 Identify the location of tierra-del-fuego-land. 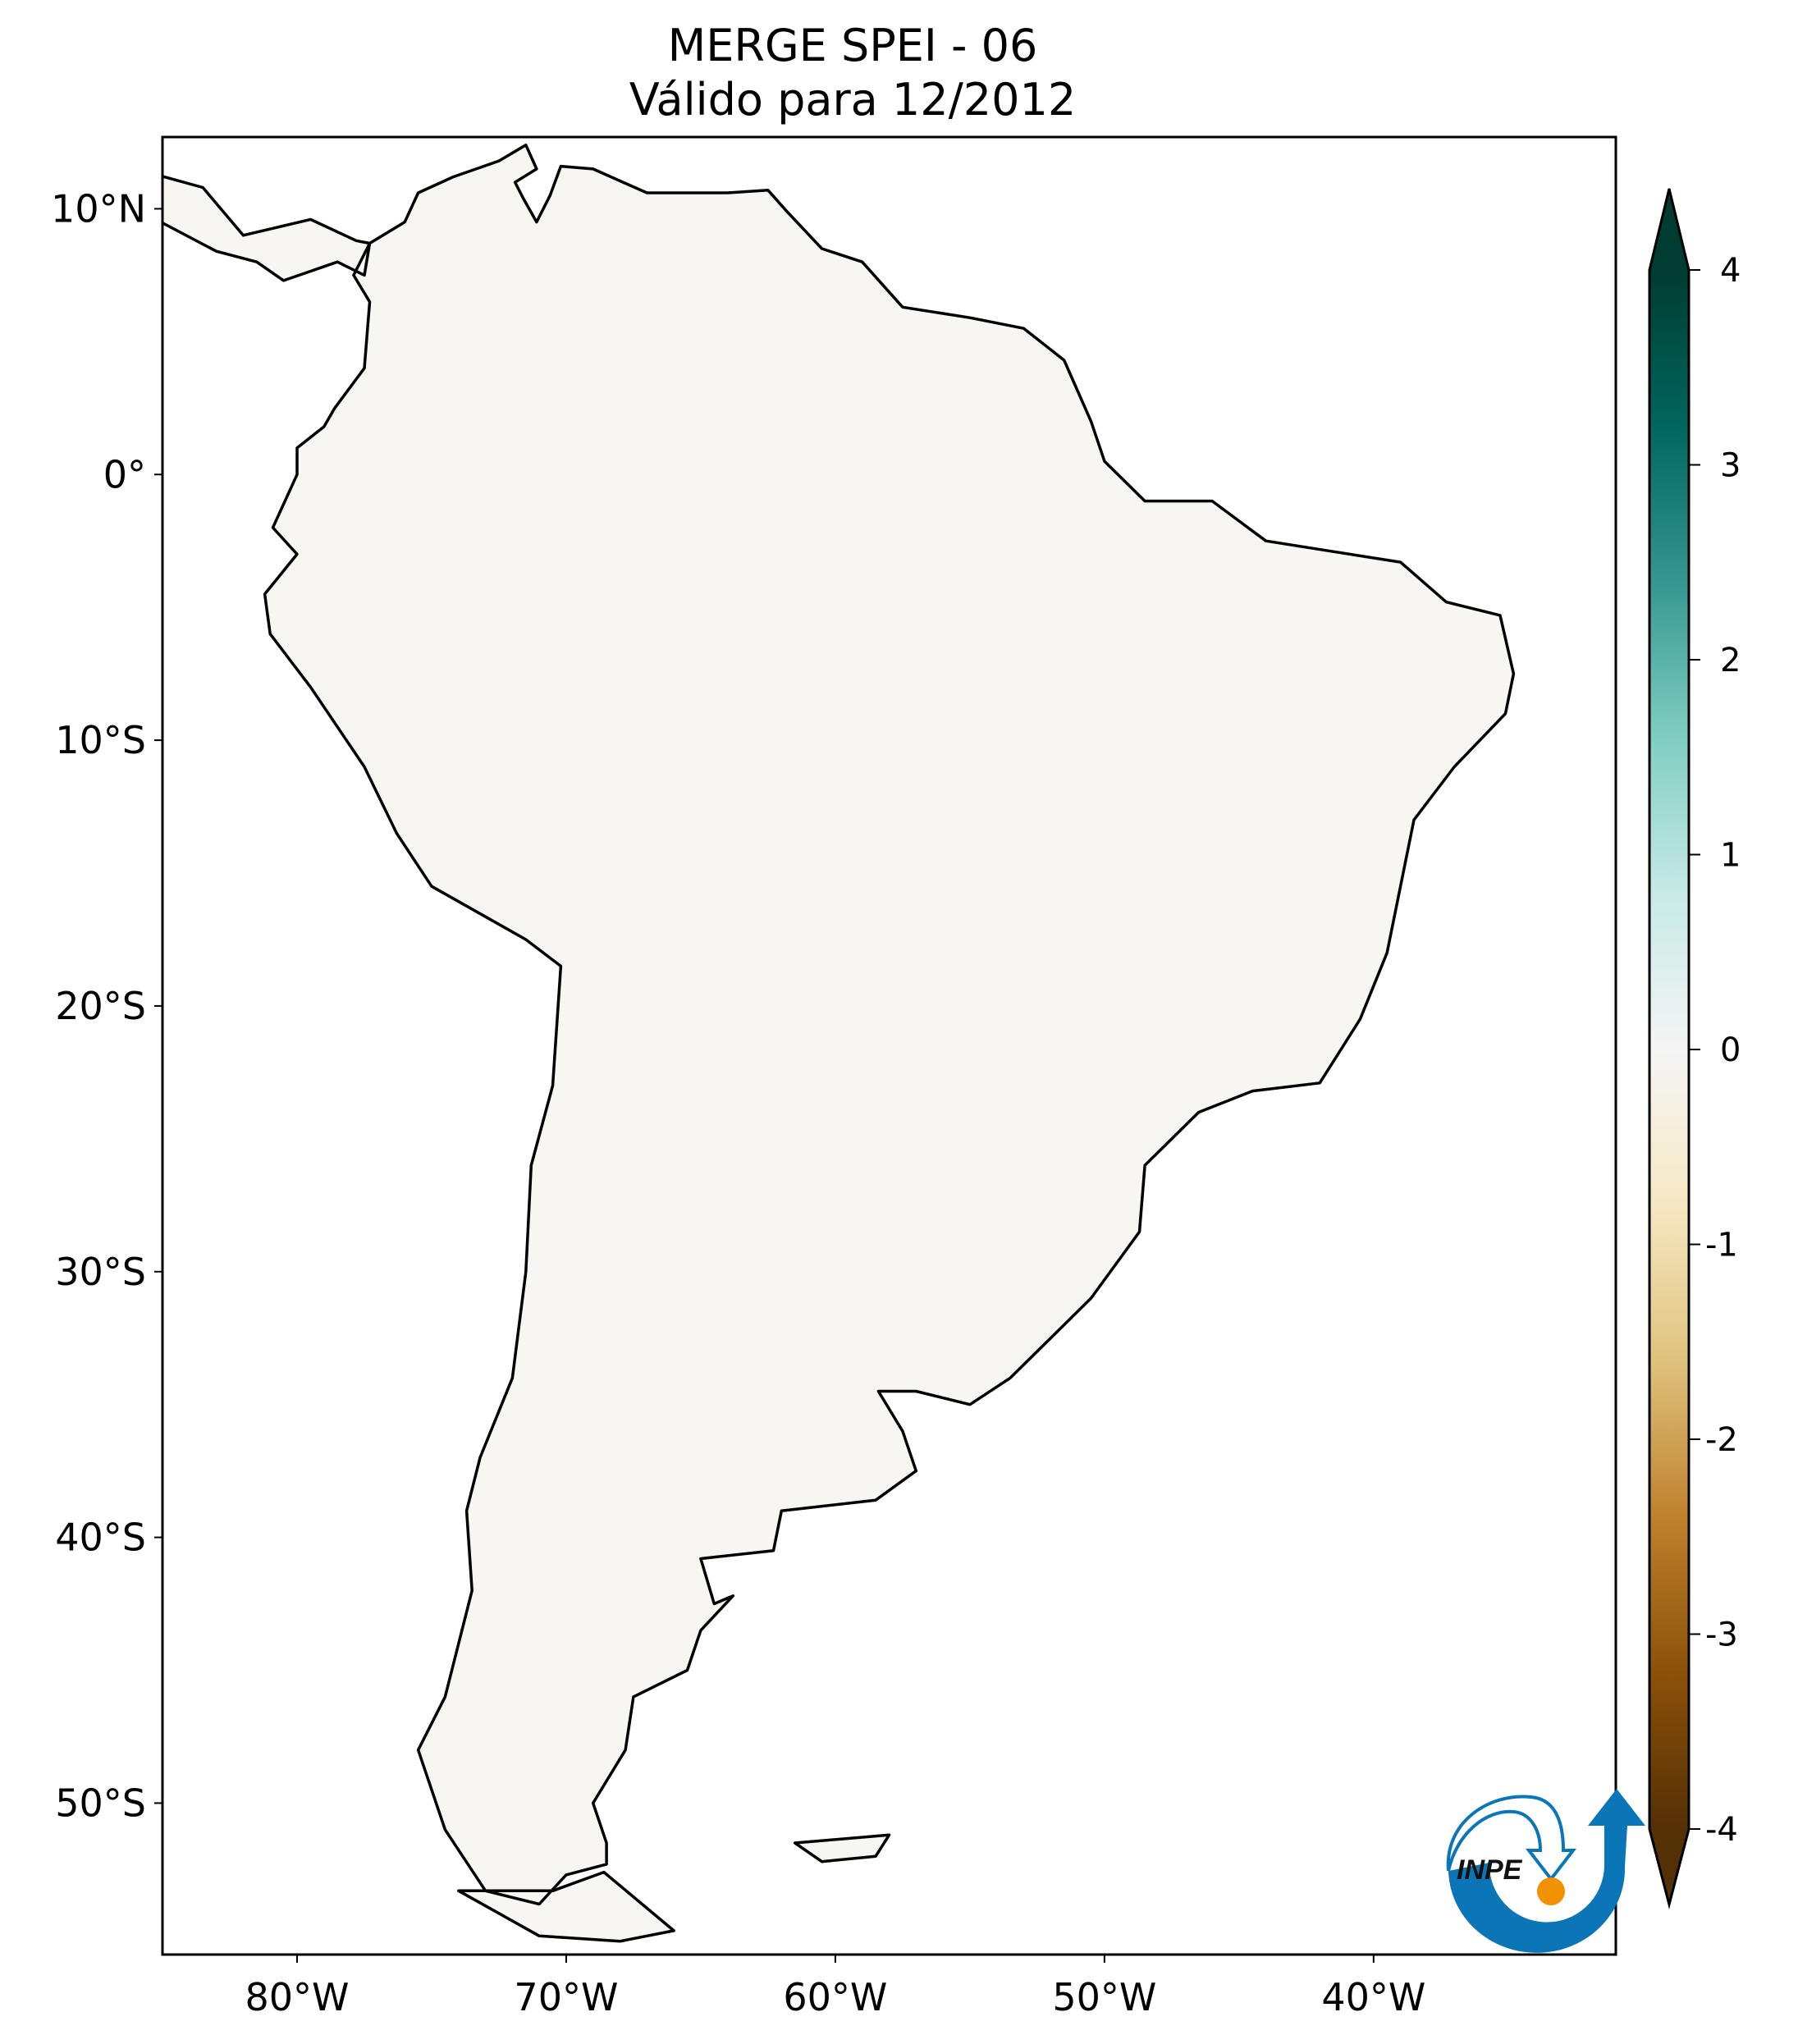
(566, 1906).